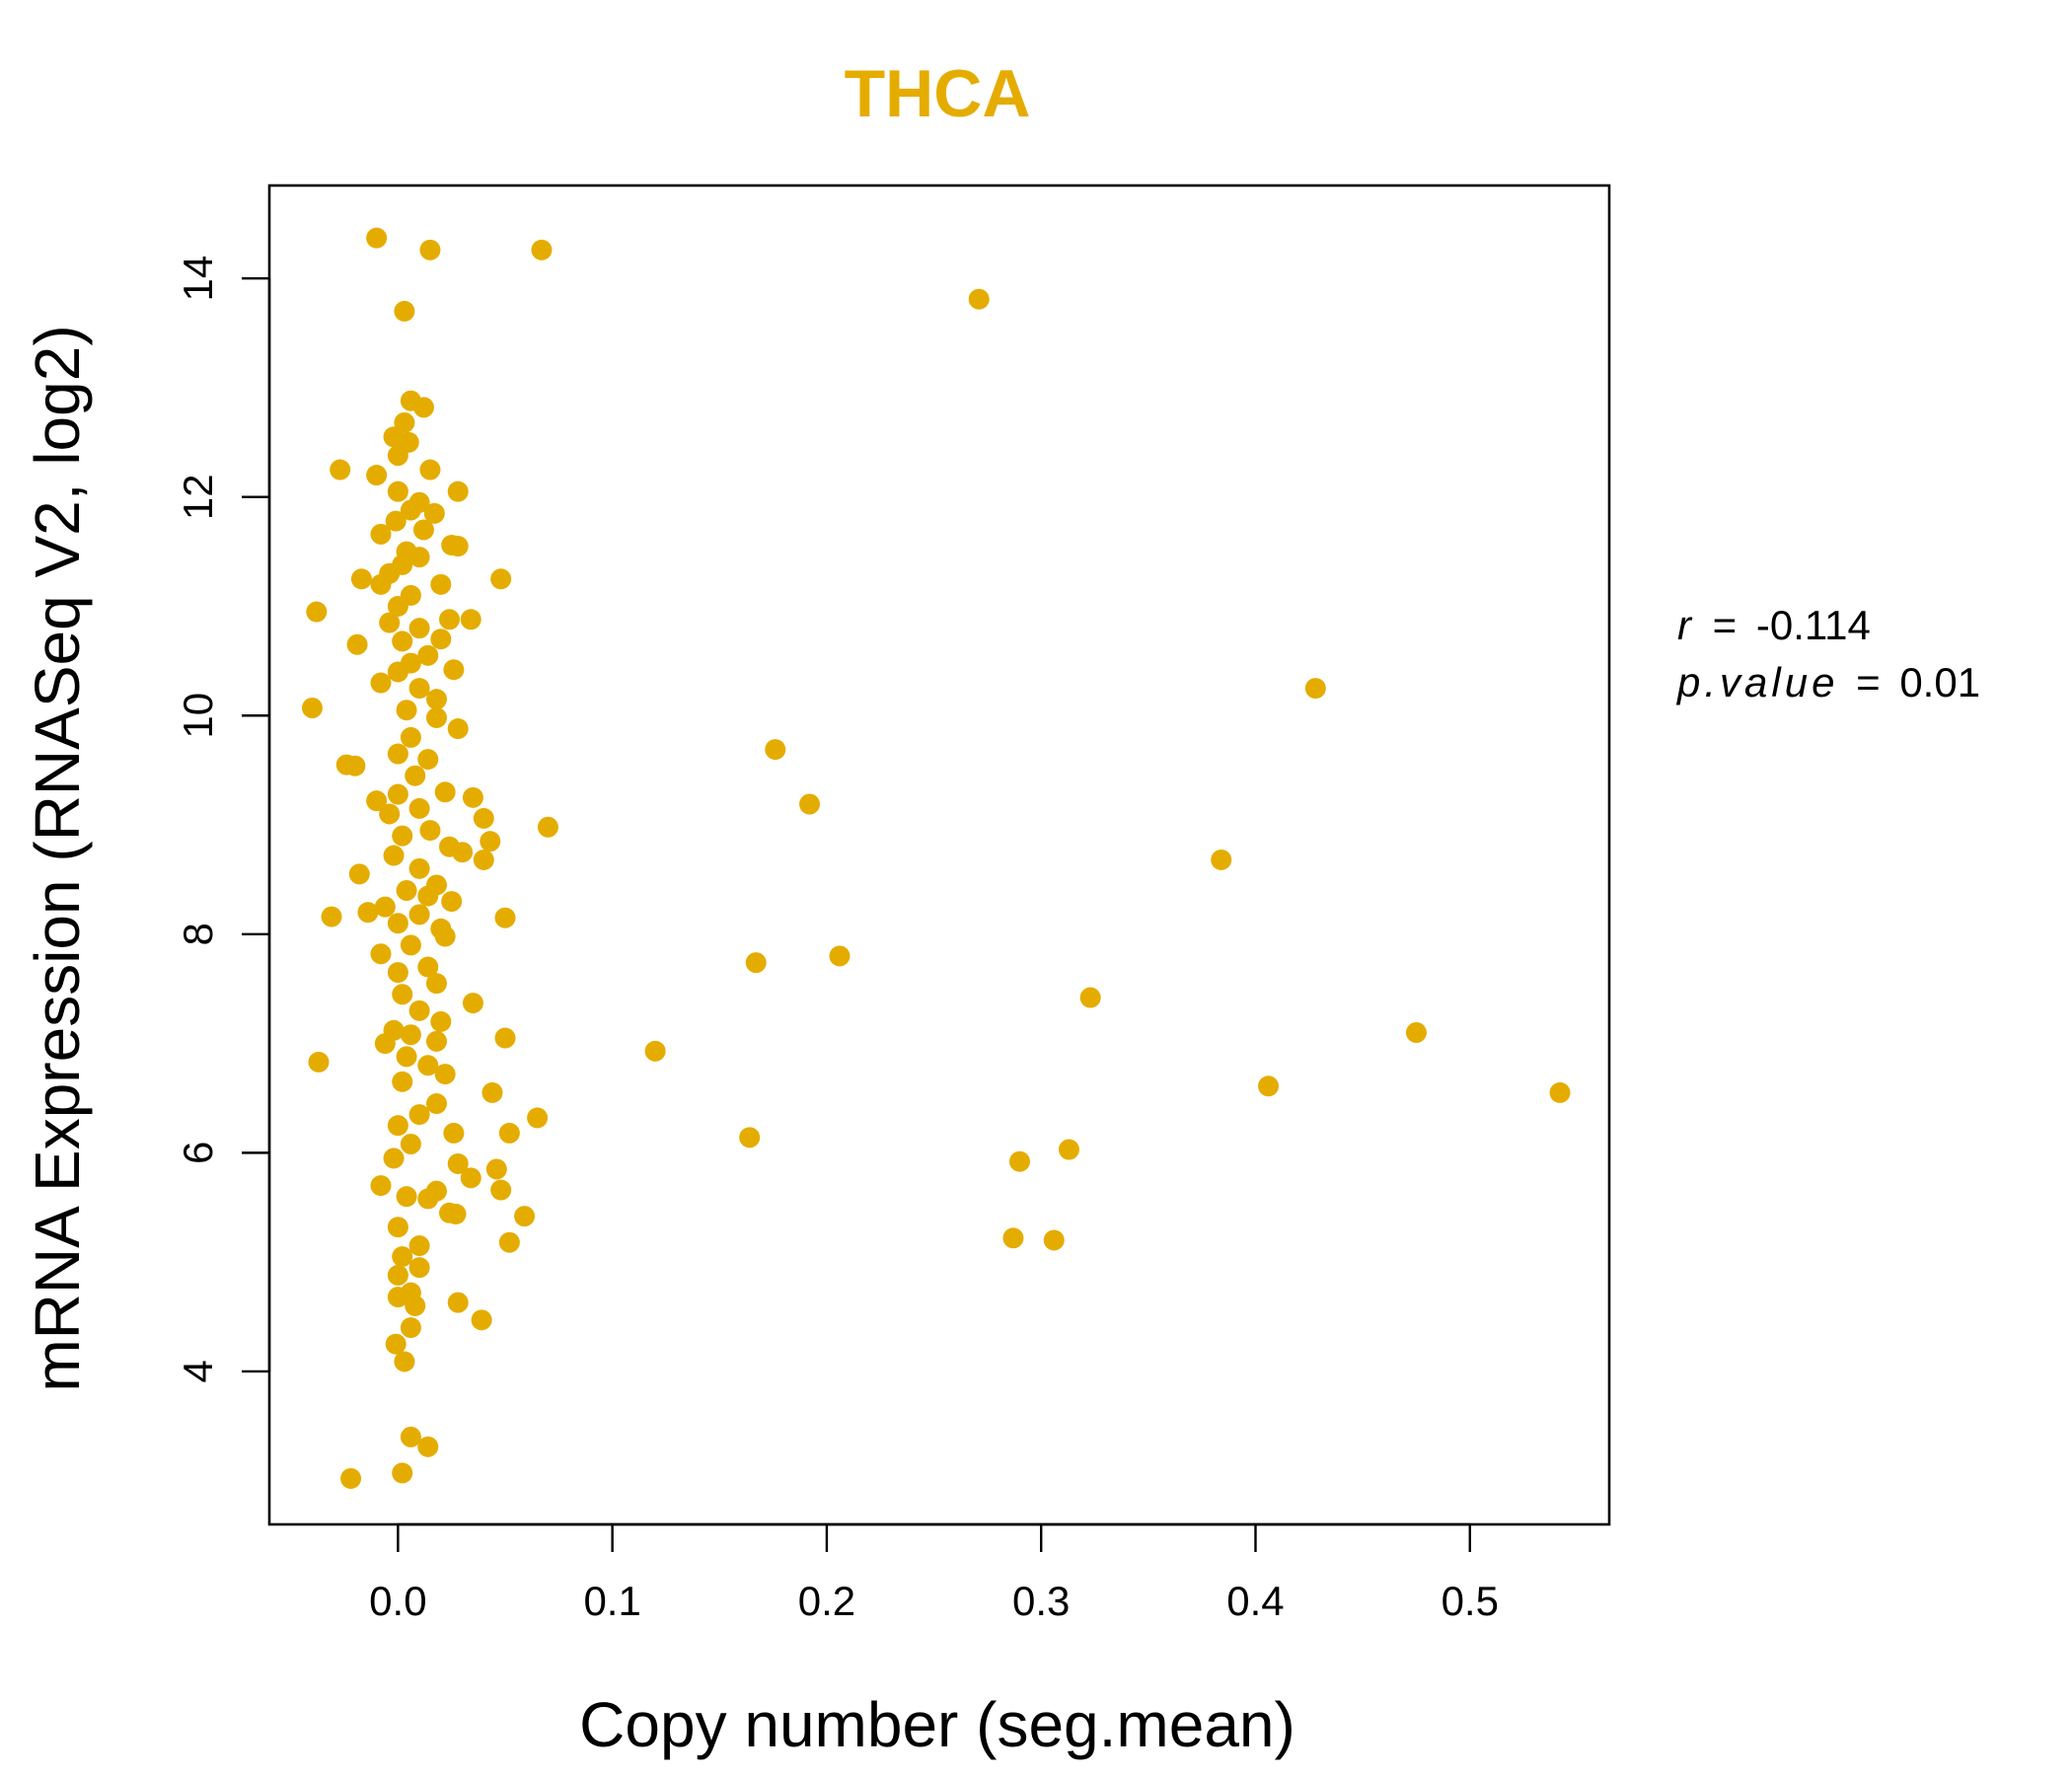 This screenshot has height=1776, width=2072. What do you see at coordinates (1726, 625) in the screenshot?
I see `r-equals: =` at bounding box center [1726, 625].